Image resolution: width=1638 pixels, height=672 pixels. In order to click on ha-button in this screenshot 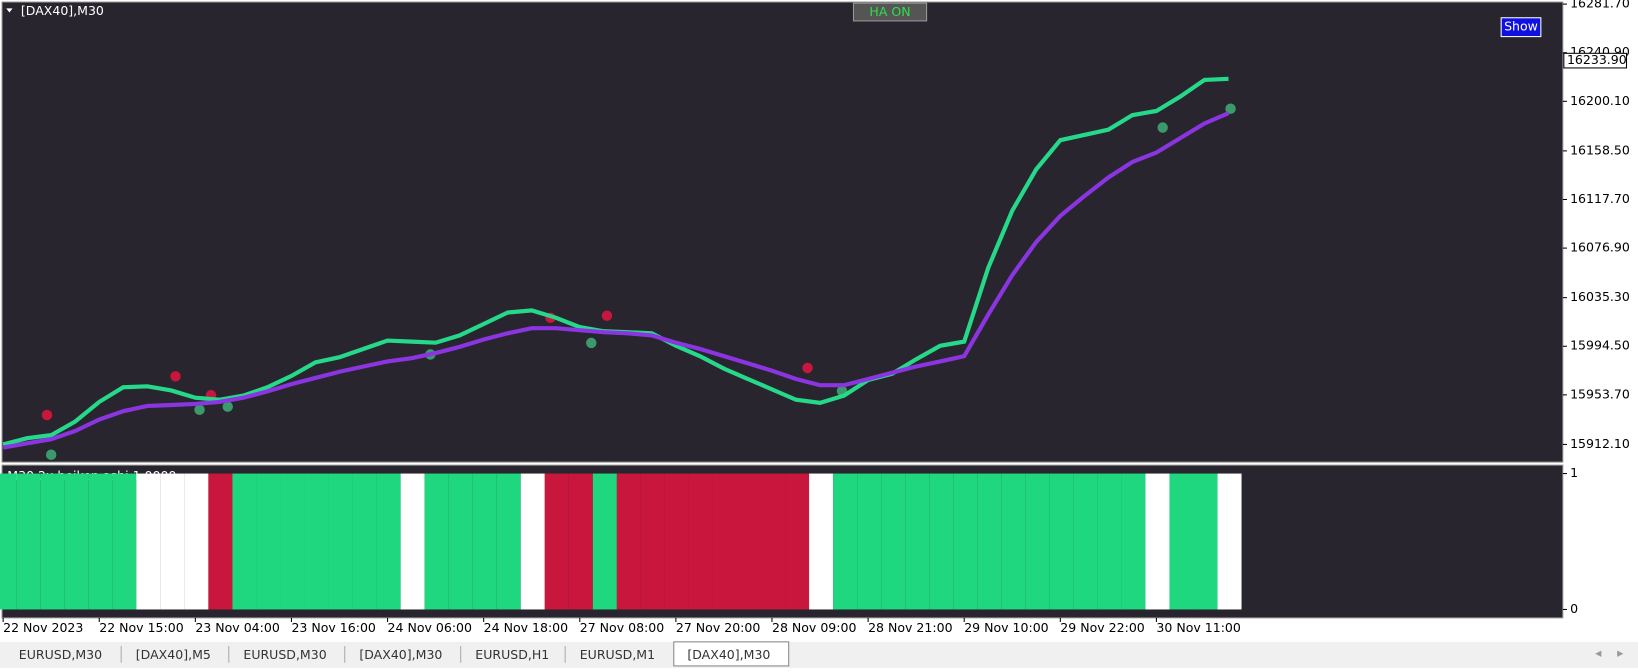, I will do `click(890, 12)`.